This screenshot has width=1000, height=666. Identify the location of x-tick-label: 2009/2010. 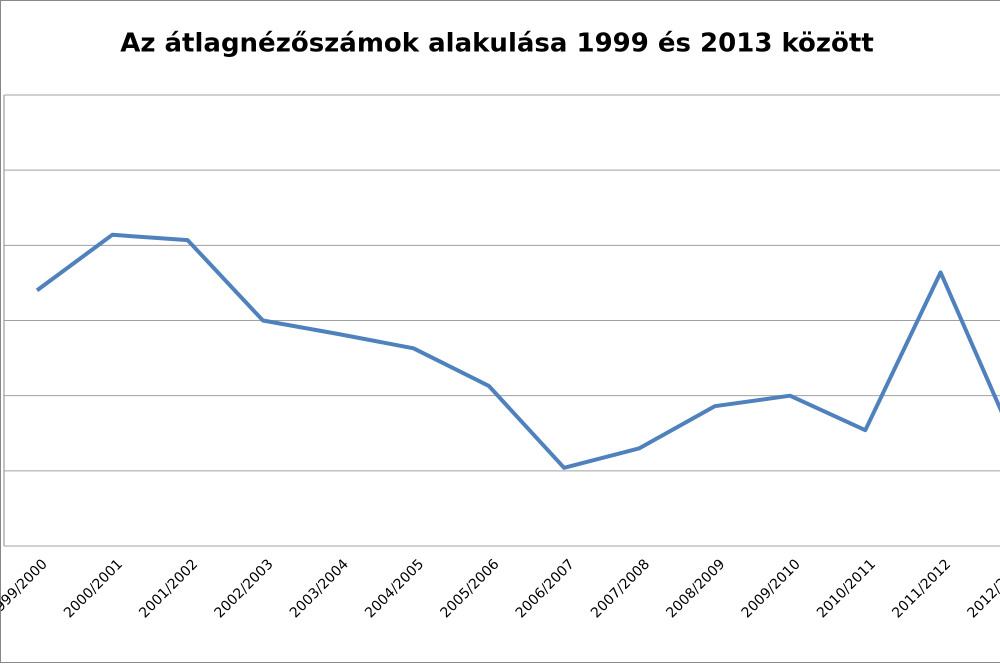
(771, 588).